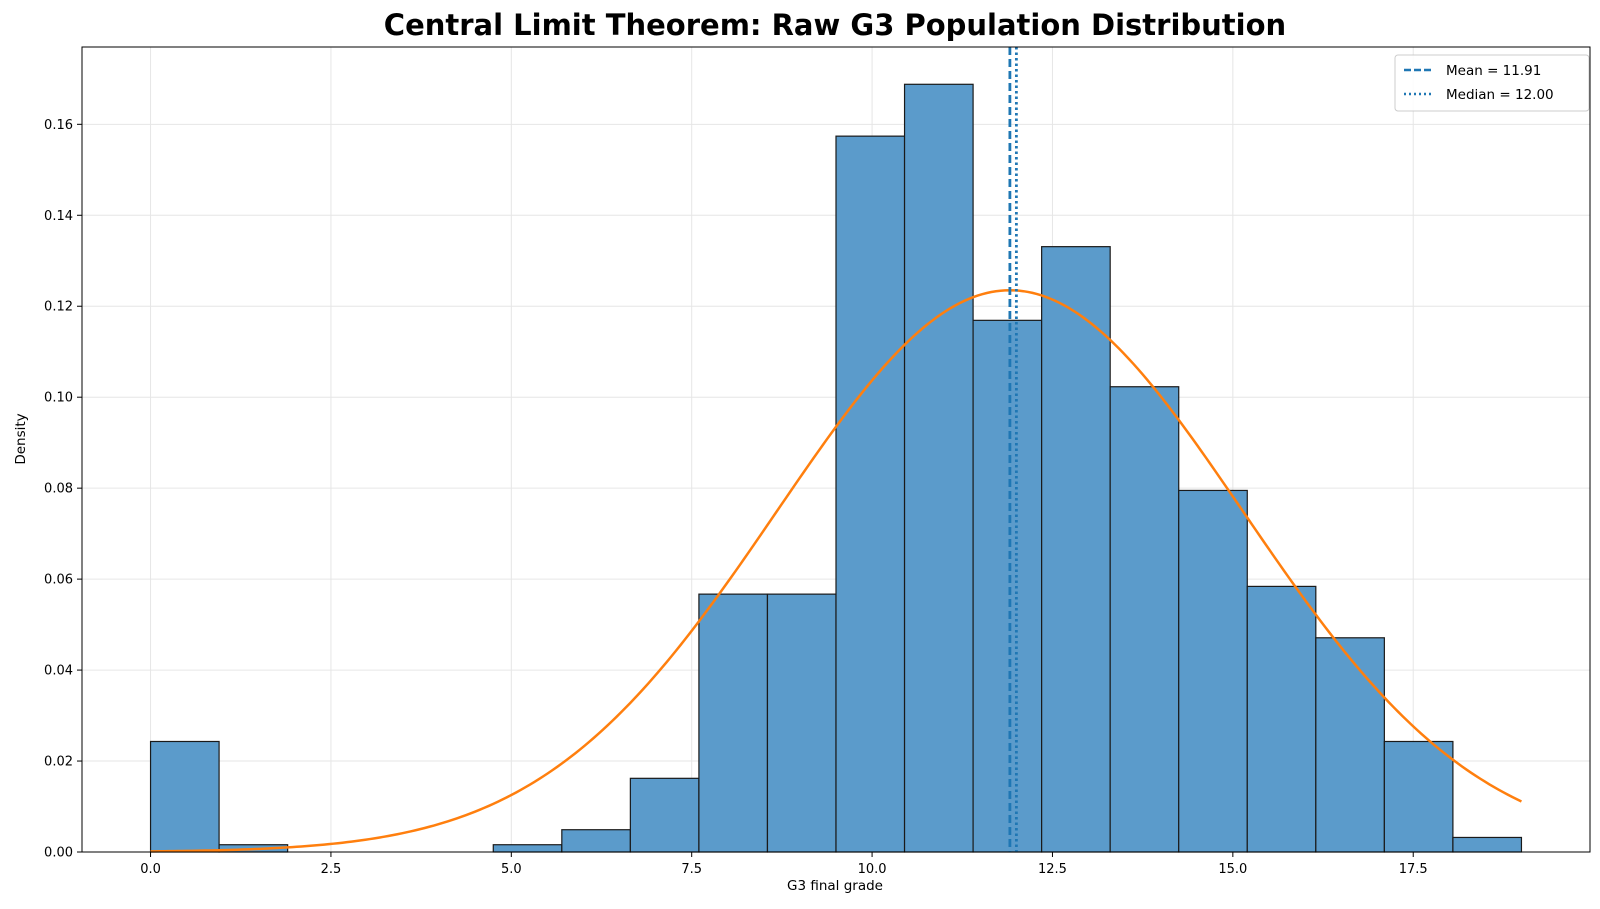  I want to click on y-tick-label: 0.00, so click(58, 853).